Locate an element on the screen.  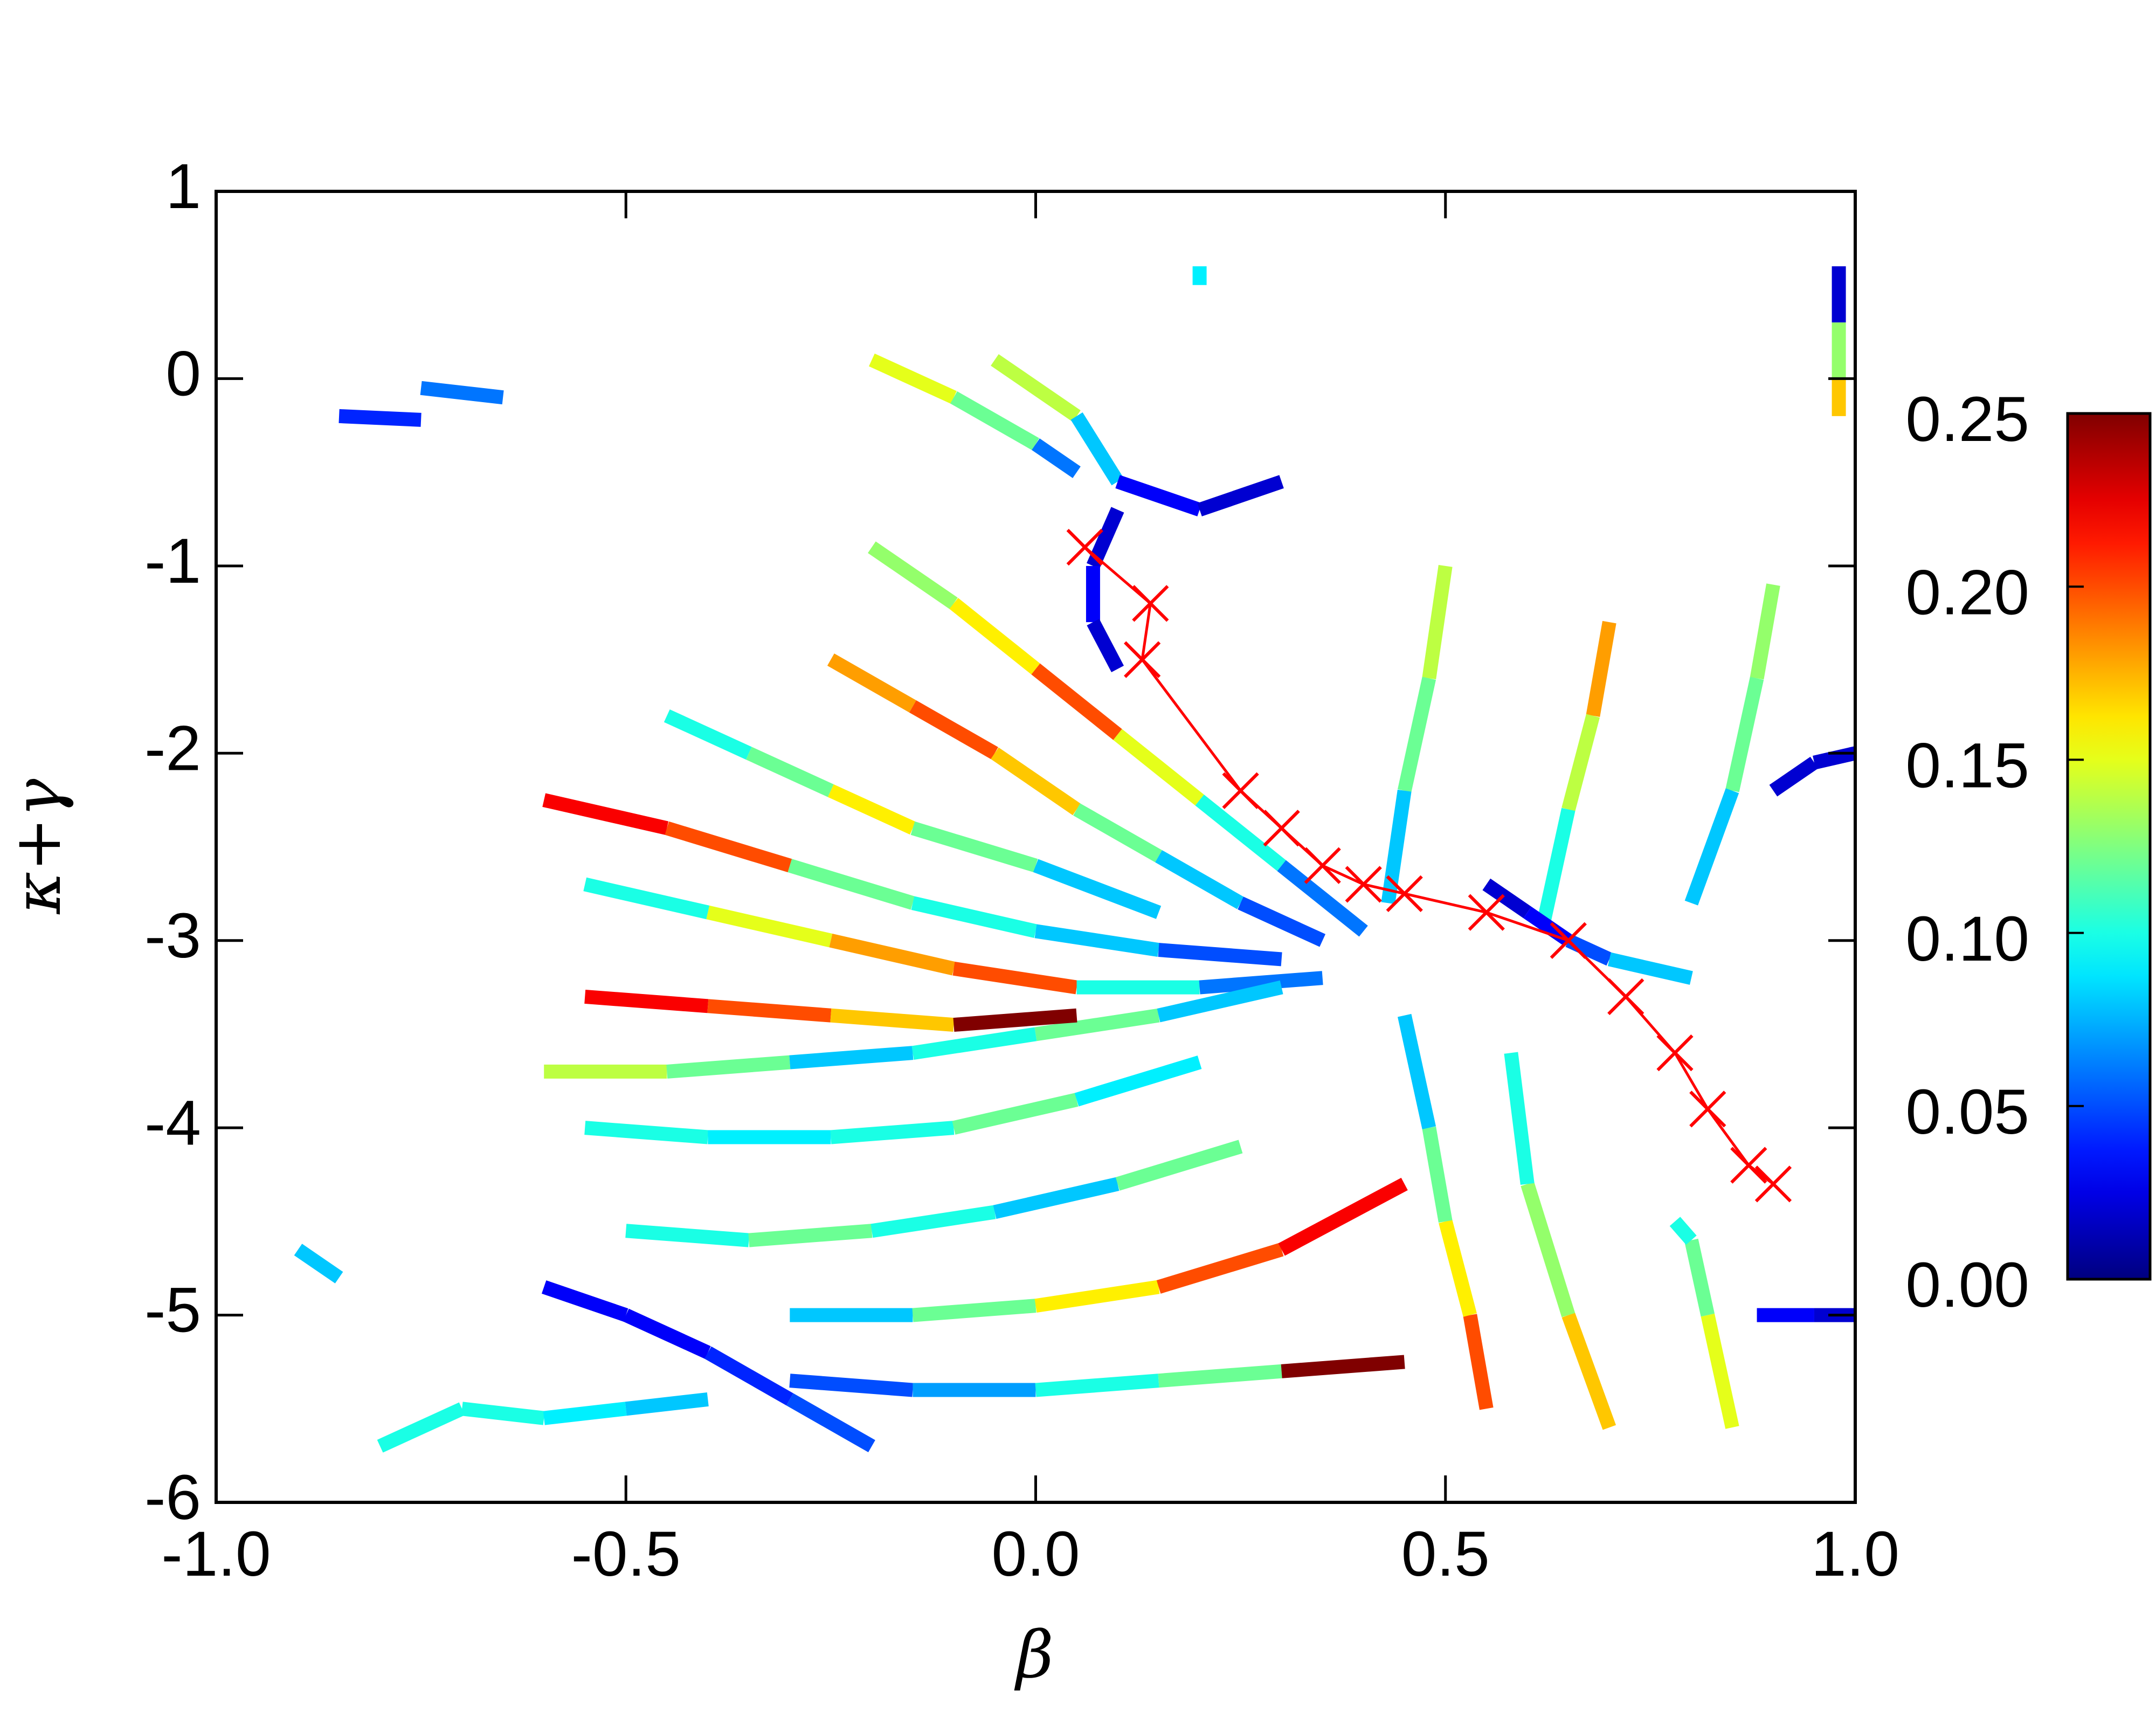
x-axis-label: β is located at coordinates (1033, 1655).